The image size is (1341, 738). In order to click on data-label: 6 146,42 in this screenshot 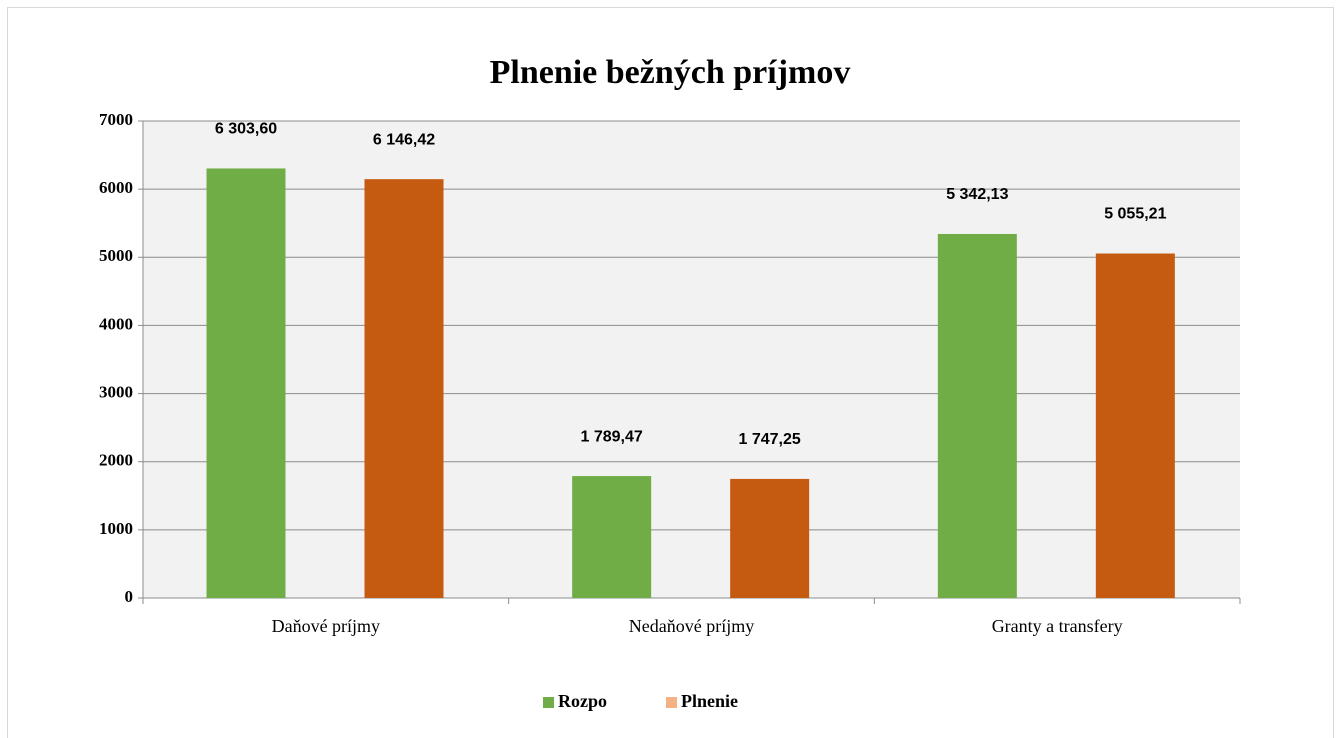, I will do `click(404, 139)`.